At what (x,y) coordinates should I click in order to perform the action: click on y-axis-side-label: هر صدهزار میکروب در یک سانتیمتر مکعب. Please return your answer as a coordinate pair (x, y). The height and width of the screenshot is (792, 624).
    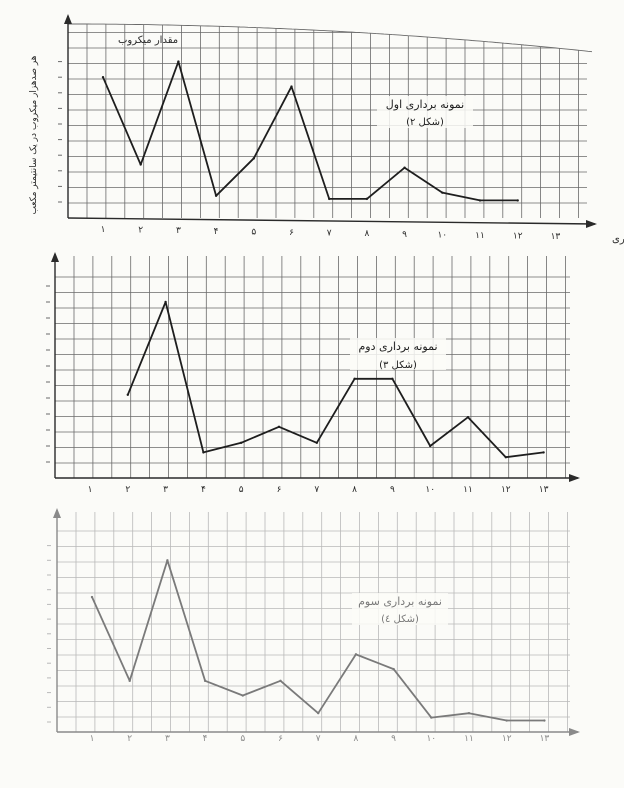
    Looking at the image, I should click on (34, 134).